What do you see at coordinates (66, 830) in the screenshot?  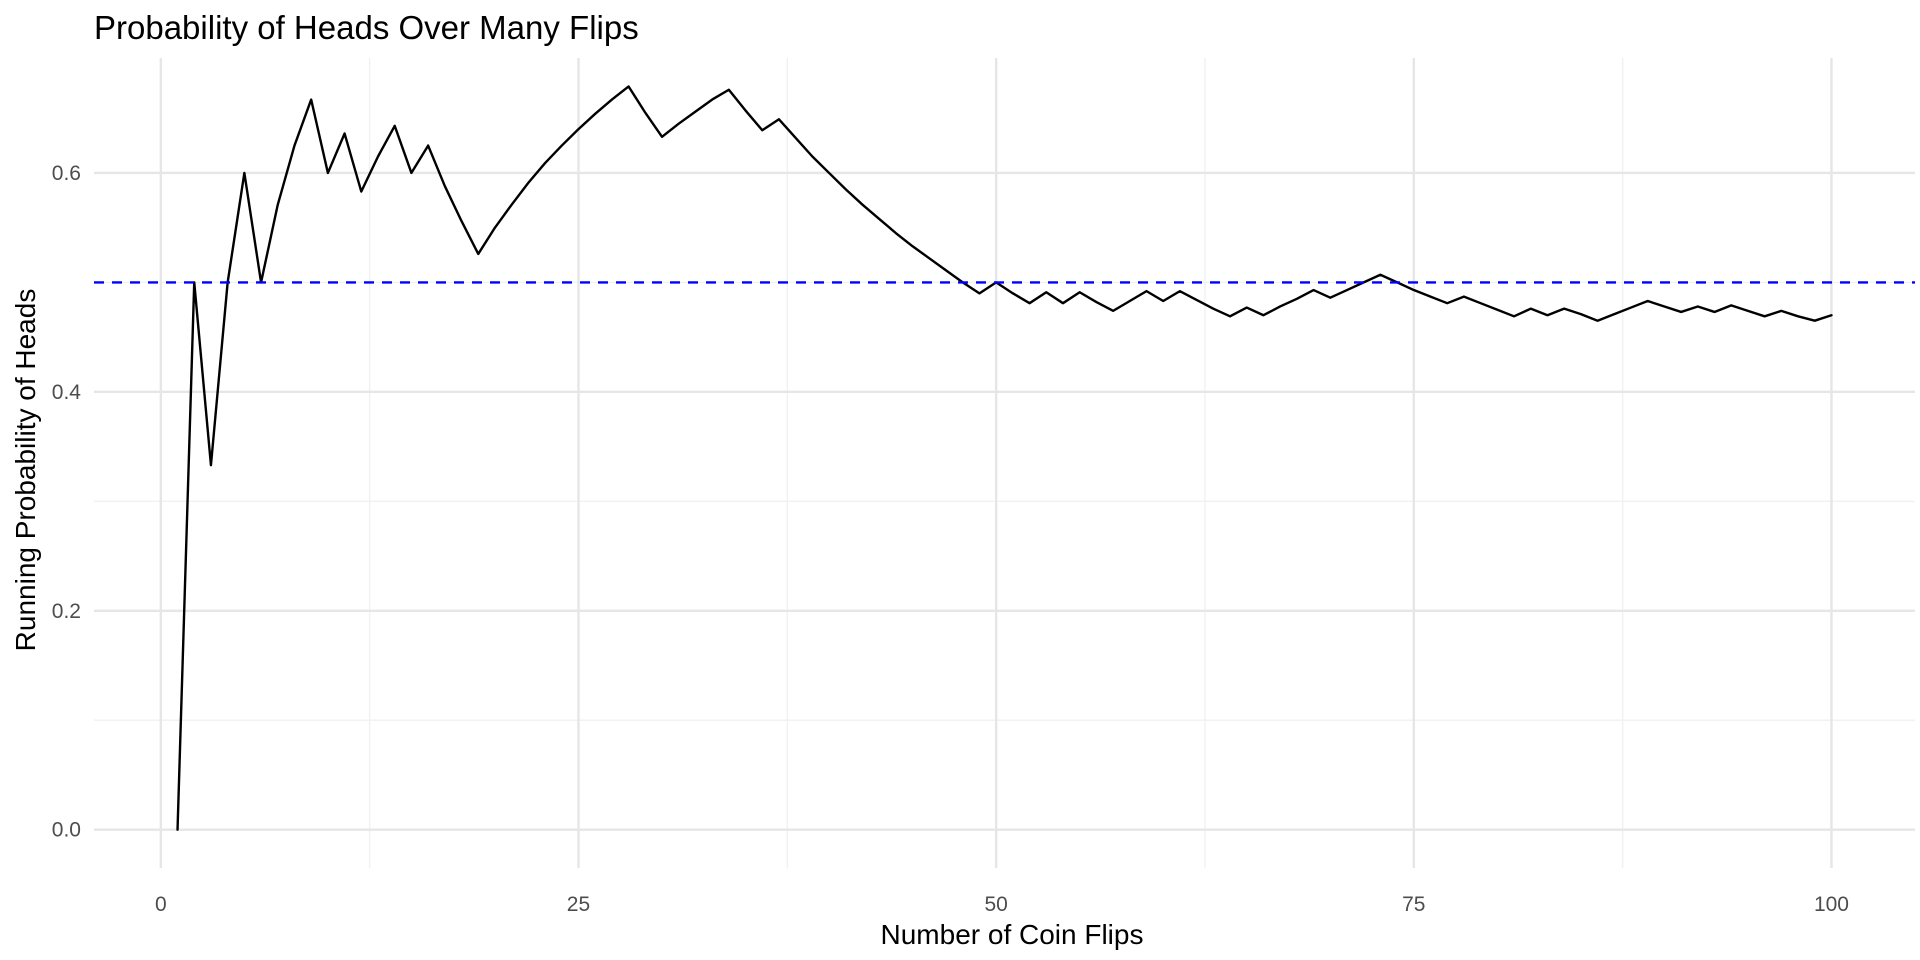 I see `y-tick-label: 0.0` at bounding box center [66, 830].